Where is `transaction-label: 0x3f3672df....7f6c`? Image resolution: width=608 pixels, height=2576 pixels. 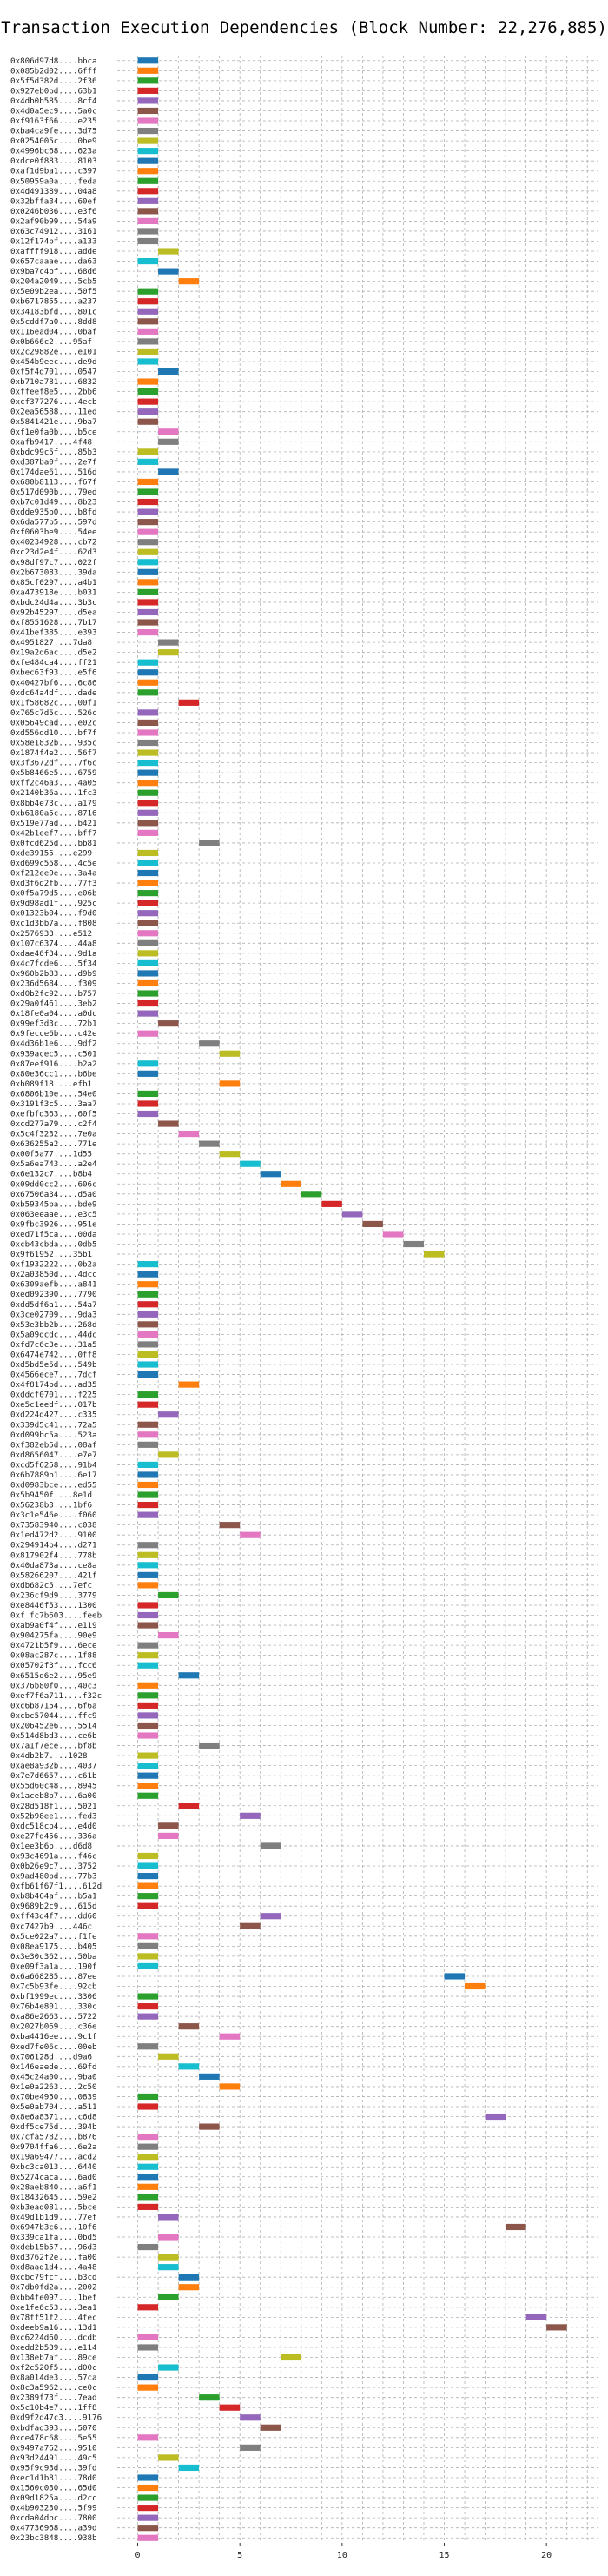
transaction-label: 0x3f3672df....7f6c is located at coordinates (53, 763).